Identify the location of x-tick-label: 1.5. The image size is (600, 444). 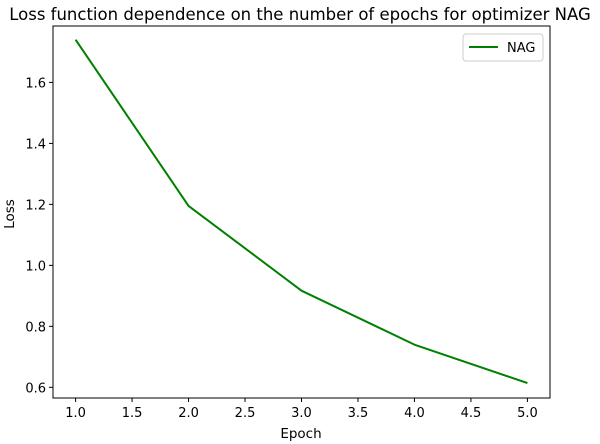
(132, 413).